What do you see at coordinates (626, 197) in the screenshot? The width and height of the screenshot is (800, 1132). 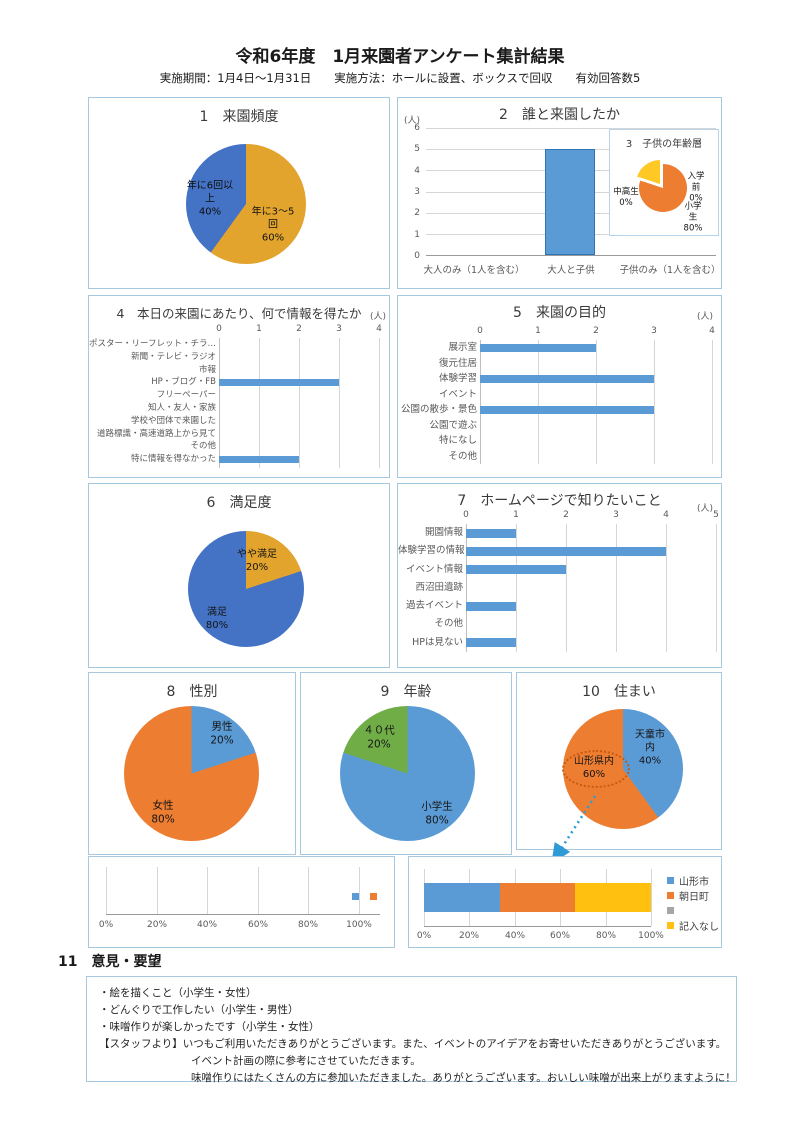 I see `chart3-label-secondary: 中高生 0%` at bounding box center [626, 197].